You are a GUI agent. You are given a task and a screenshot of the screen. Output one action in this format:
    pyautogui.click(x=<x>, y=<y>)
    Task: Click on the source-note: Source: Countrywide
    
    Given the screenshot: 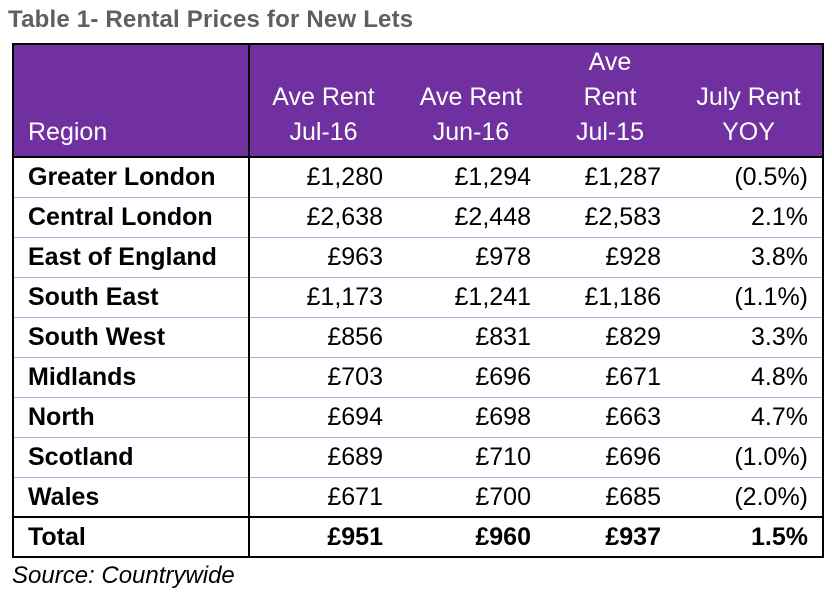 What is the action you would take?
    pyautogui.click(x=123, y=575)
    